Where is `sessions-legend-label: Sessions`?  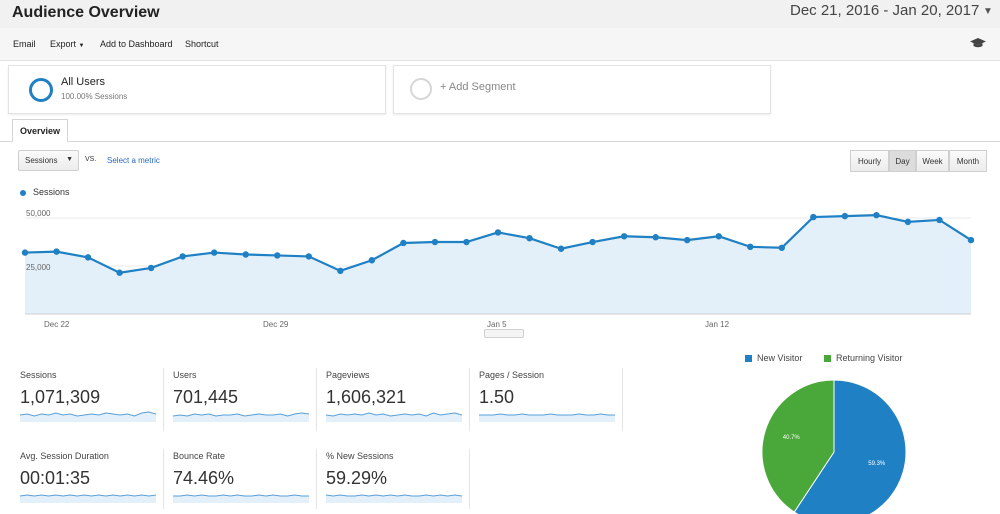 sessions-legend-label: Sessions is located at coordinates (51, 192).